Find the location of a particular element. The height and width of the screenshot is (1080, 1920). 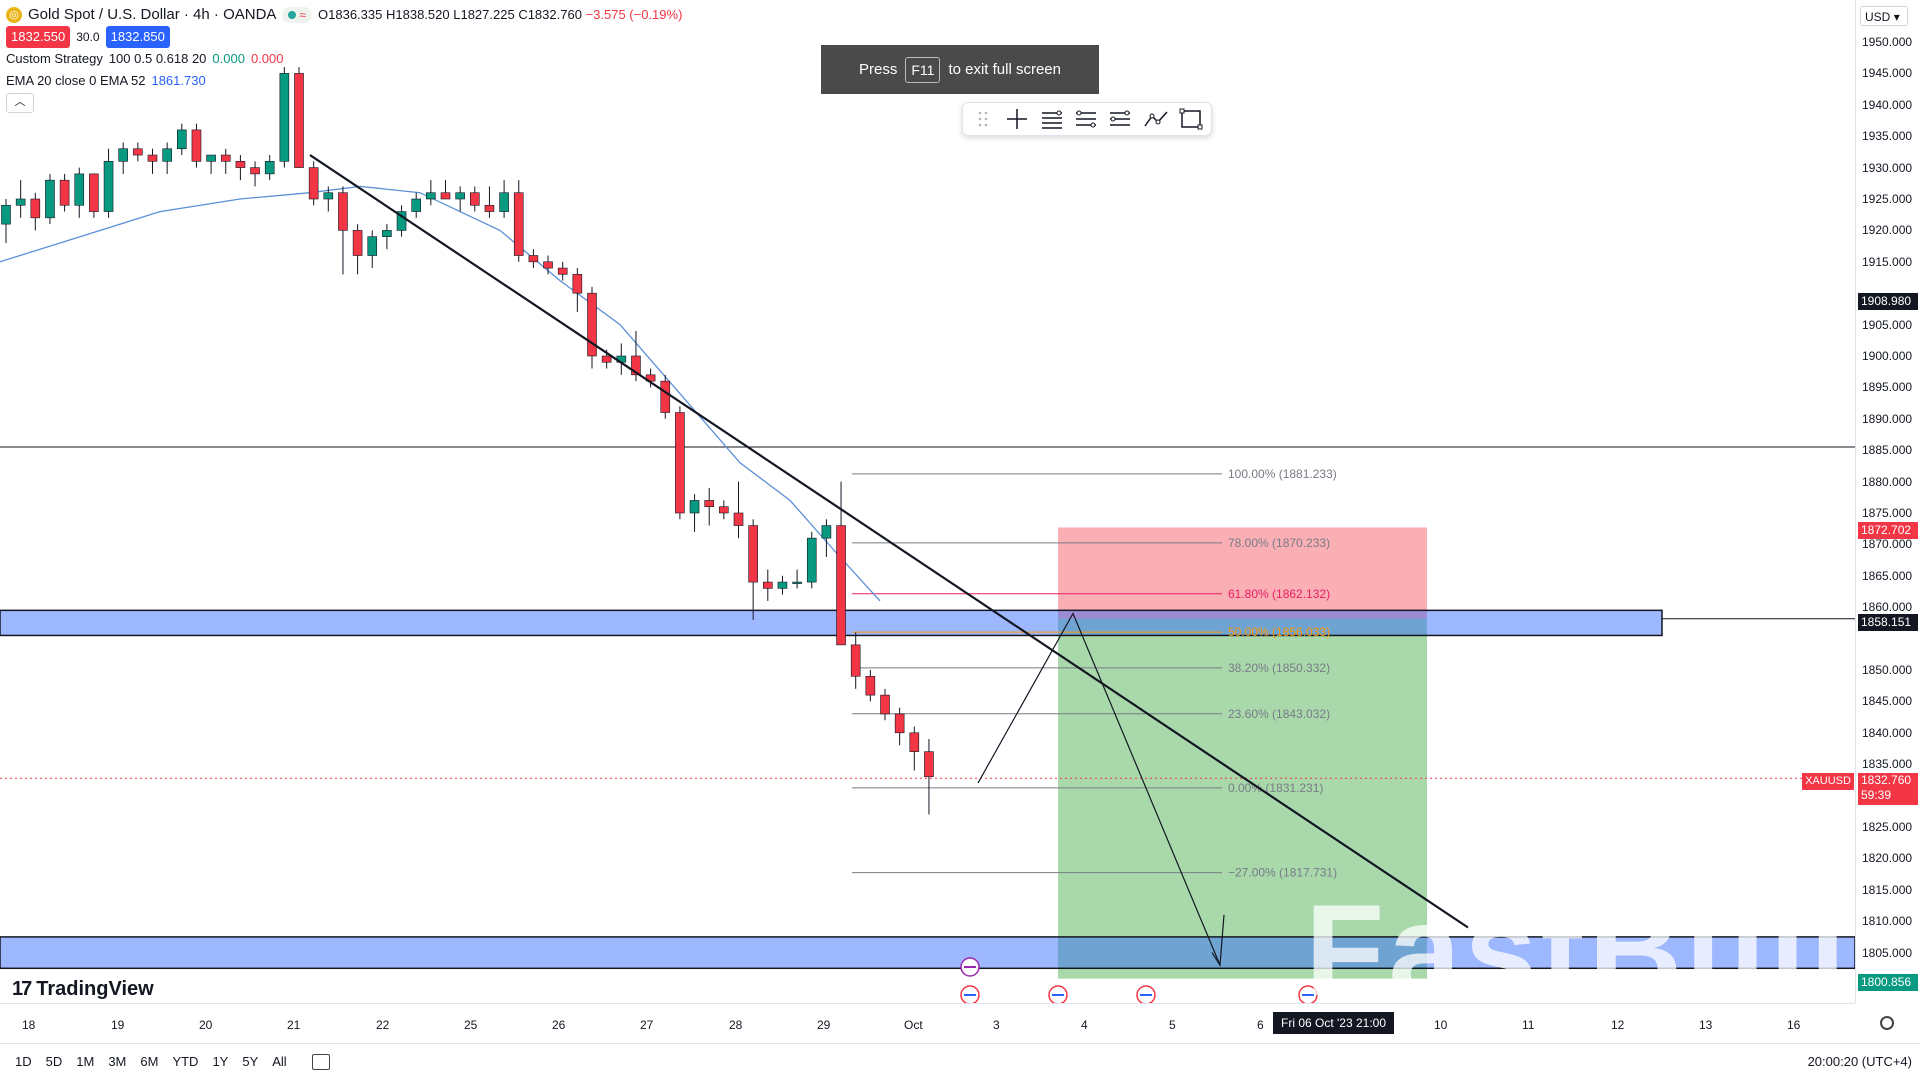

fib-level-label: −27.00% (1817.731) is located at coordinates (1282, 873).